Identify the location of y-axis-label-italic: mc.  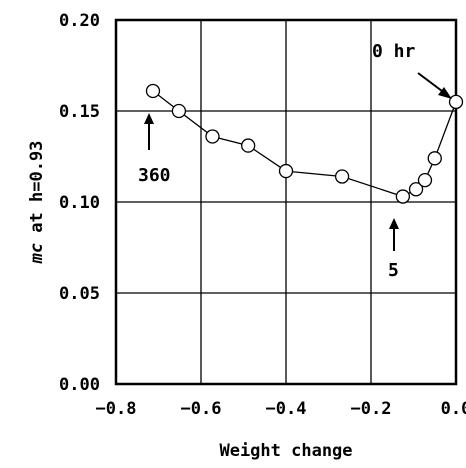
(37, 253).